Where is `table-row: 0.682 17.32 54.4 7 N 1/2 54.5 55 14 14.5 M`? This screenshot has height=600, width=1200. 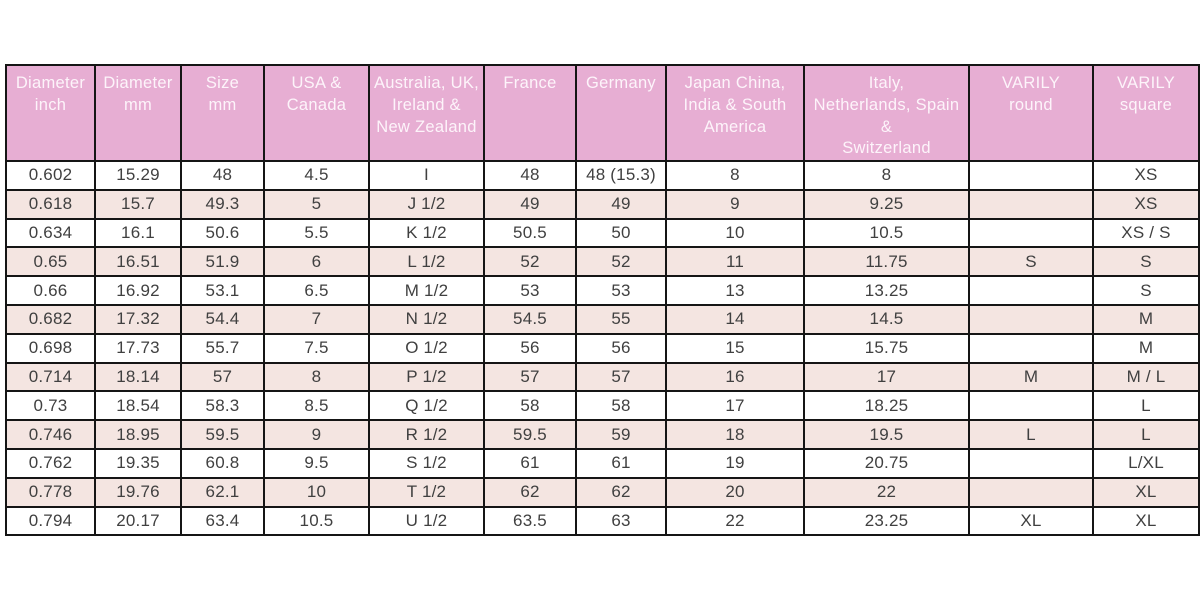 table-row: 0.682 17.32 54.4 7 N 1/2 54.5 55 14 14.5 M is located at coordinates (602, 319).